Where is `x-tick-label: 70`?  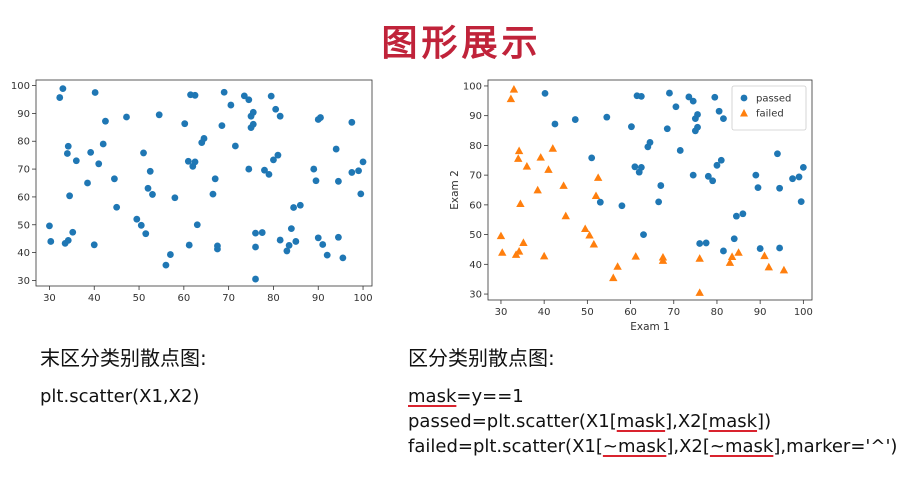
x-tick-label: 70 is located at coordinates (228, 298).